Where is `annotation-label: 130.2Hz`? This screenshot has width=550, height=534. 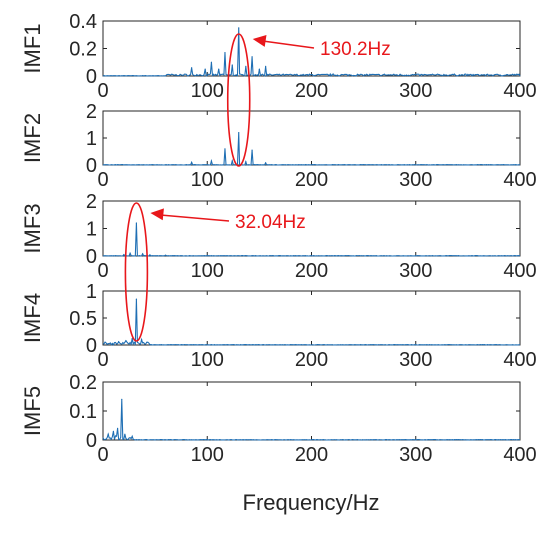 annotation-label: 130.2Hz is located at coordinates (355, 49).